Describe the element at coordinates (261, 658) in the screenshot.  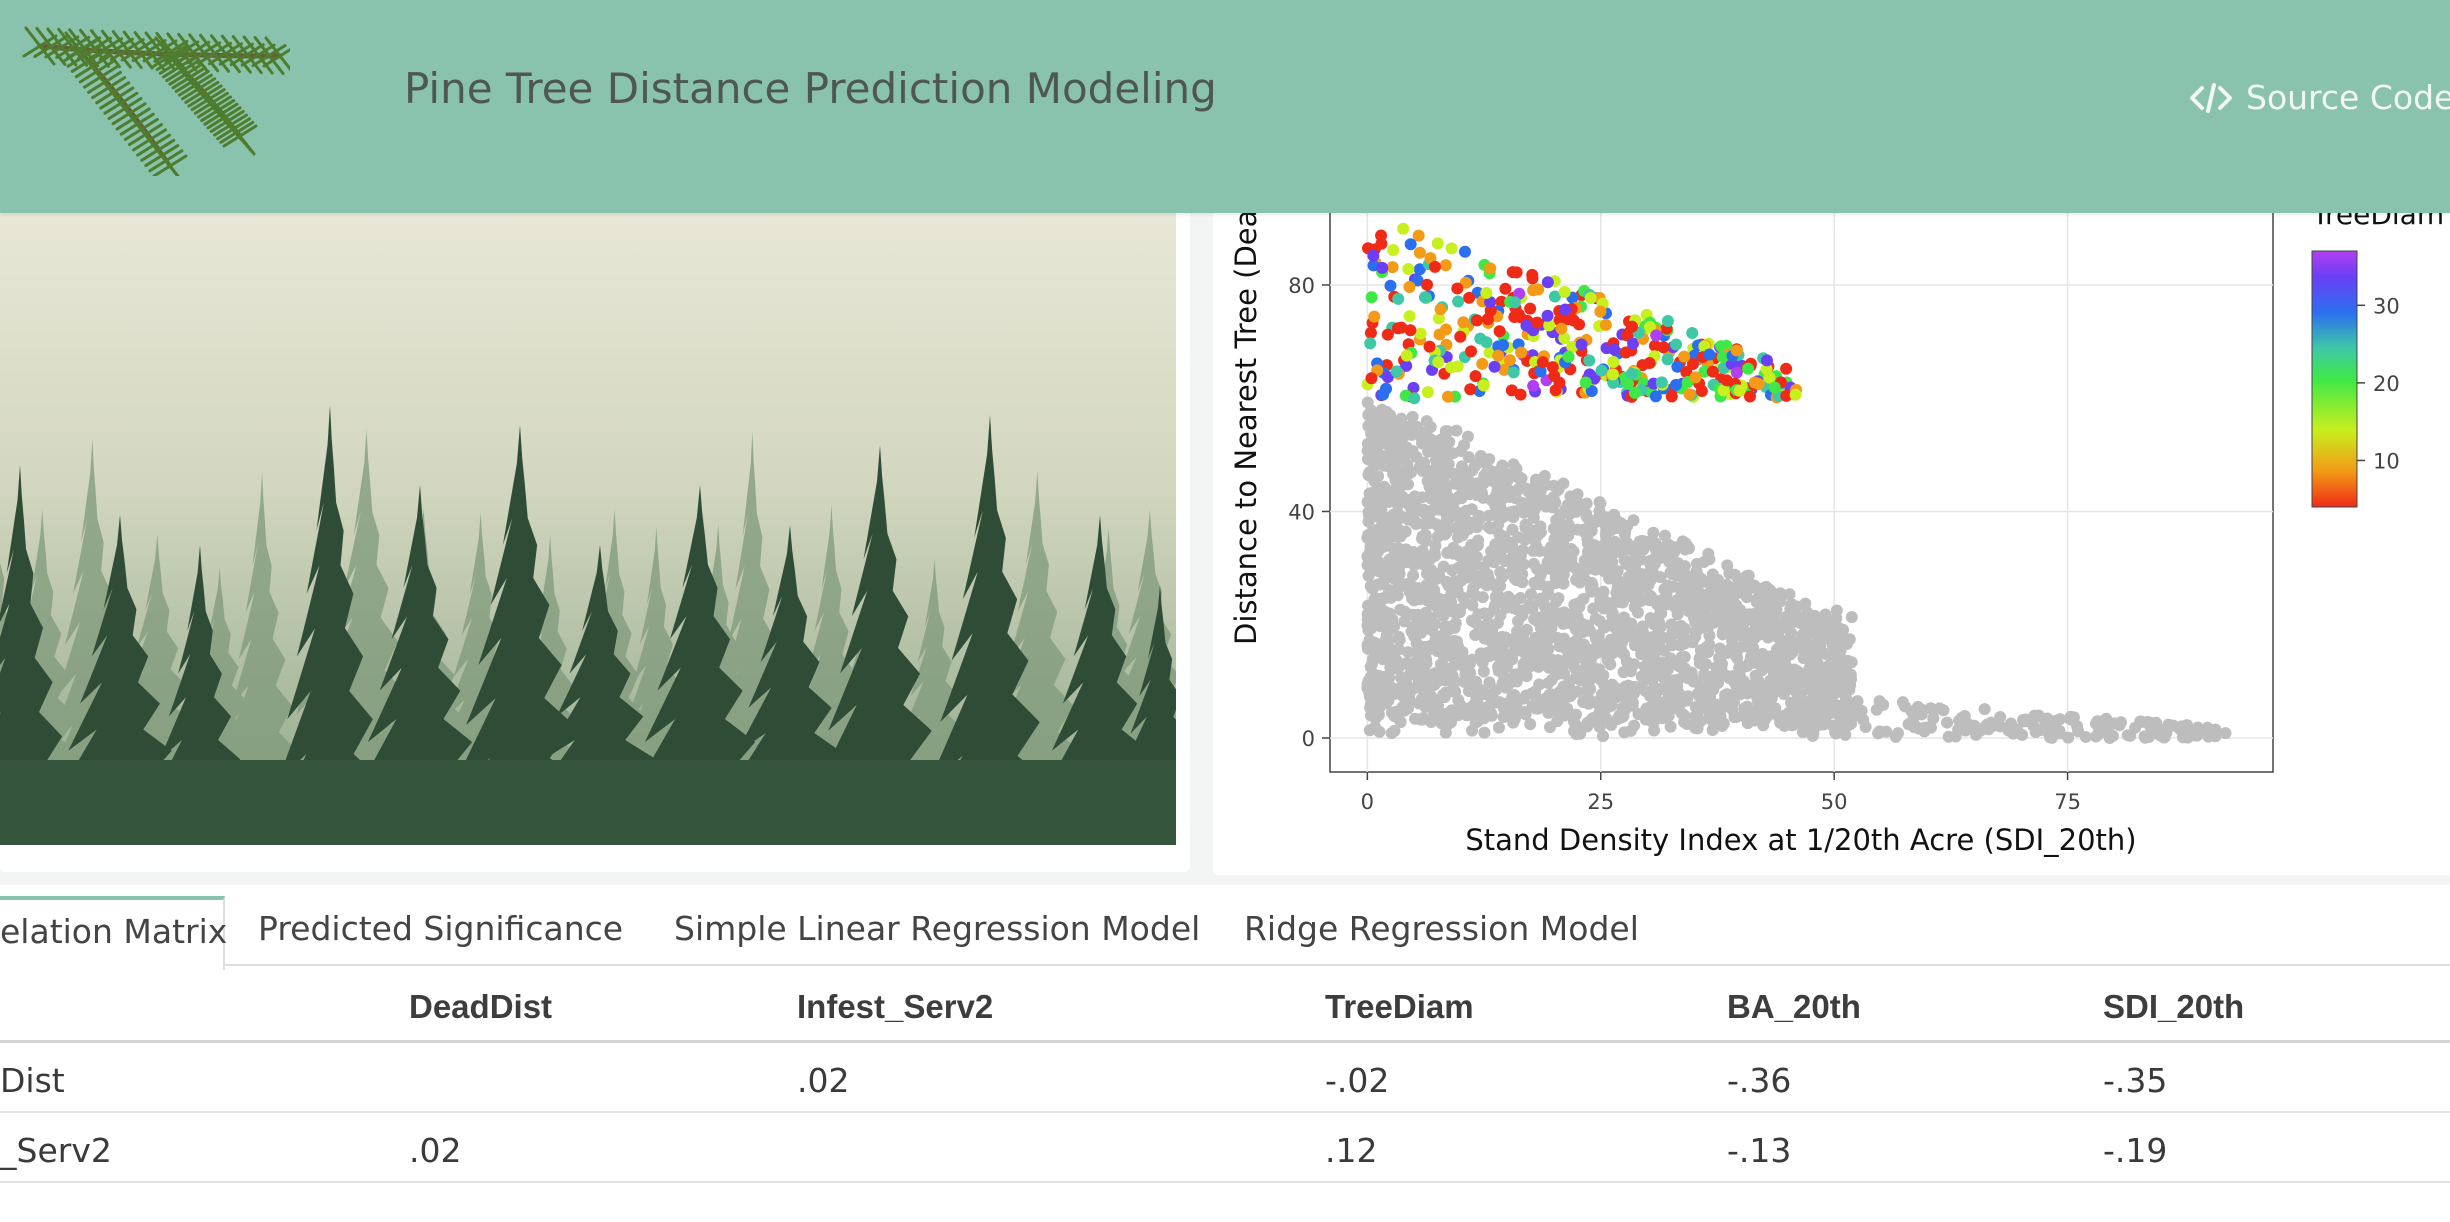
I see `pine-tree-shape` at that location.